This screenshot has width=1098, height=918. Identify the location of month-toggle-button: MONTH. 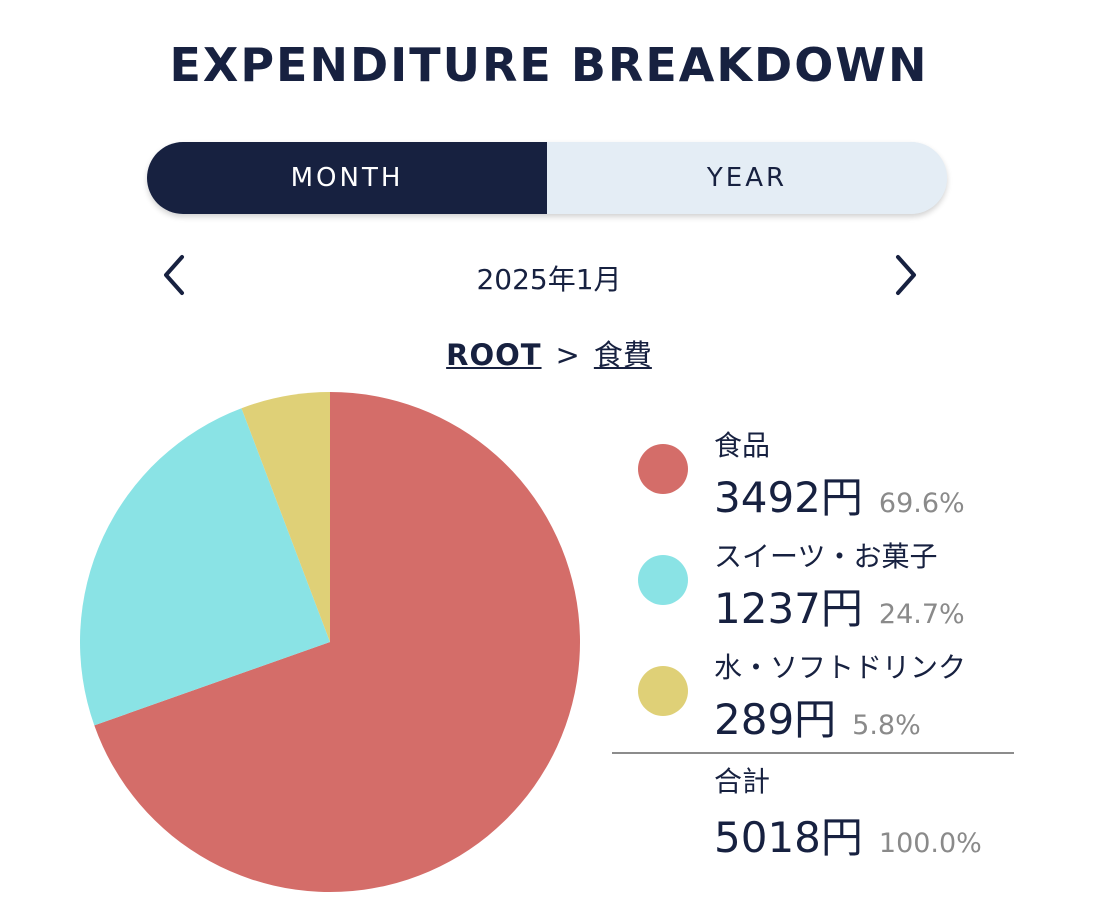
(347, 178).